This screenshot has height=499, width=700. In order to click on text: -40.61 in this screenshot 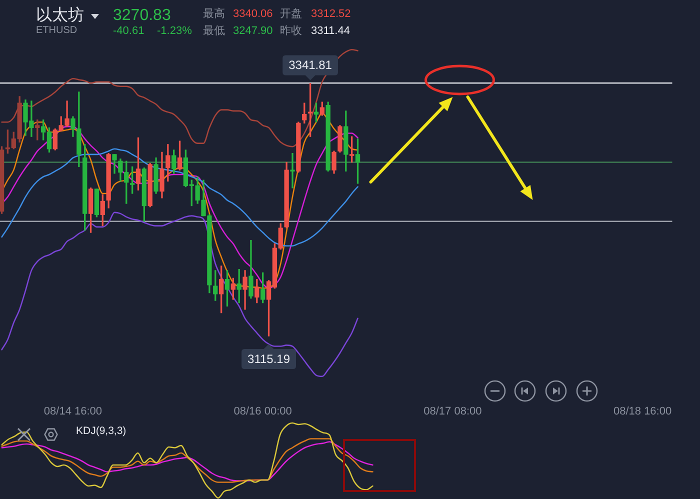, I will do `click(128, 30)`.